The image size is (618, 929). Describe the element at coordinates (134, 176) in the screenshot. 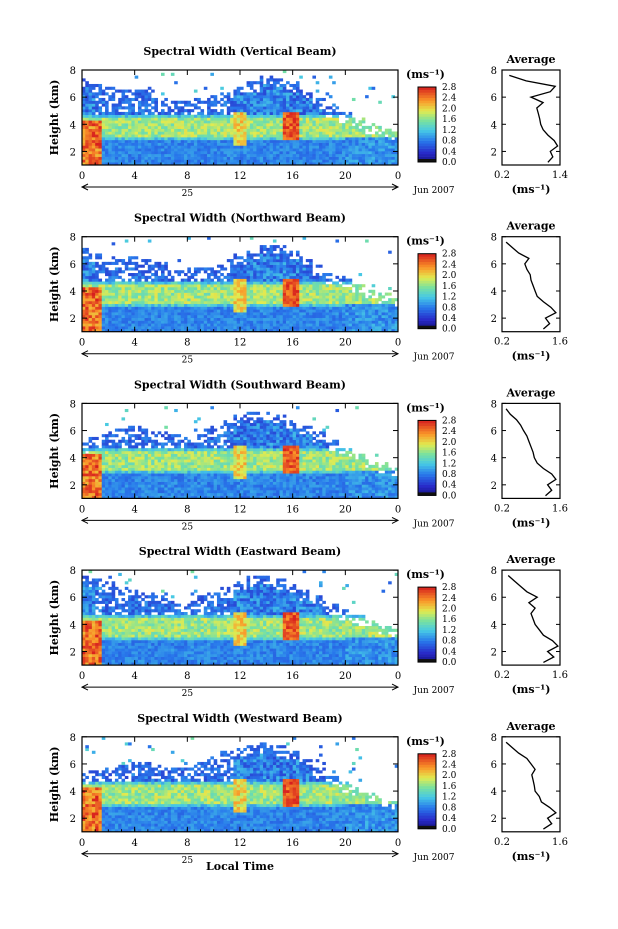

I see `x-tick-label: 4` at that location.